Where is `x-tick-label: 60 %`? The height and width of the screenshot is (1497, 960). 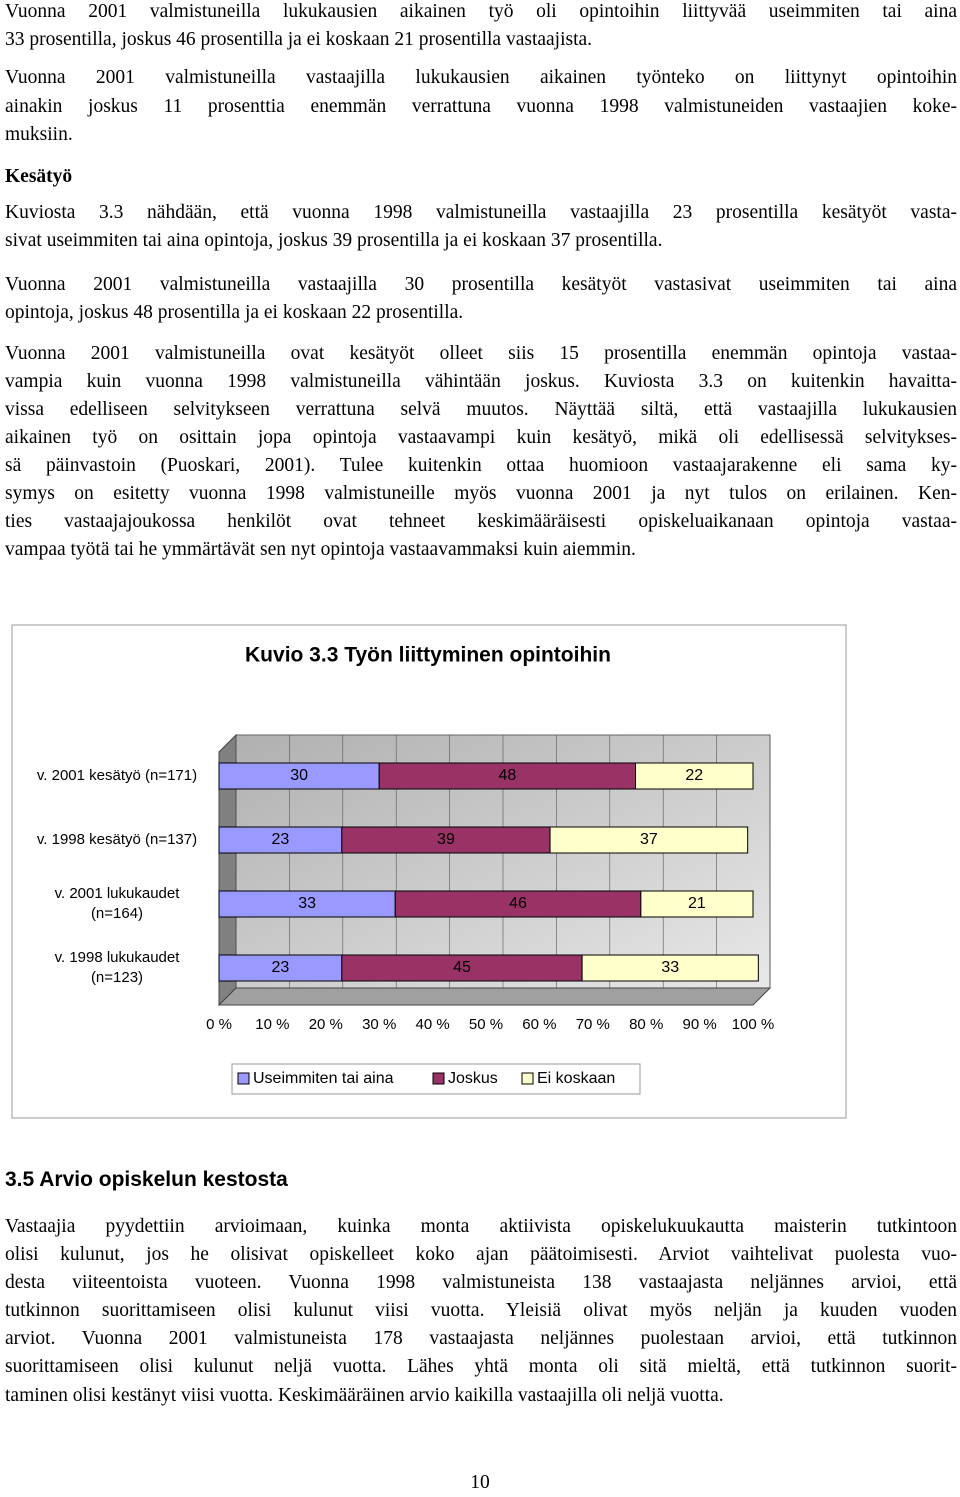
x-tick-label: 60 % is located at coordinates (539, 1024).